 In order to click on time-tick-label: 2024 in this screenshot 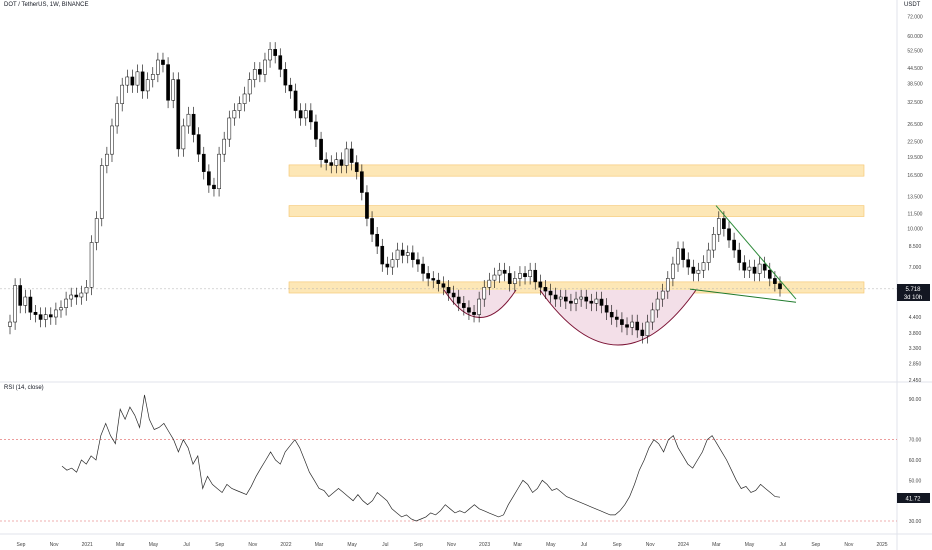, I will do `click(683, 545)`.